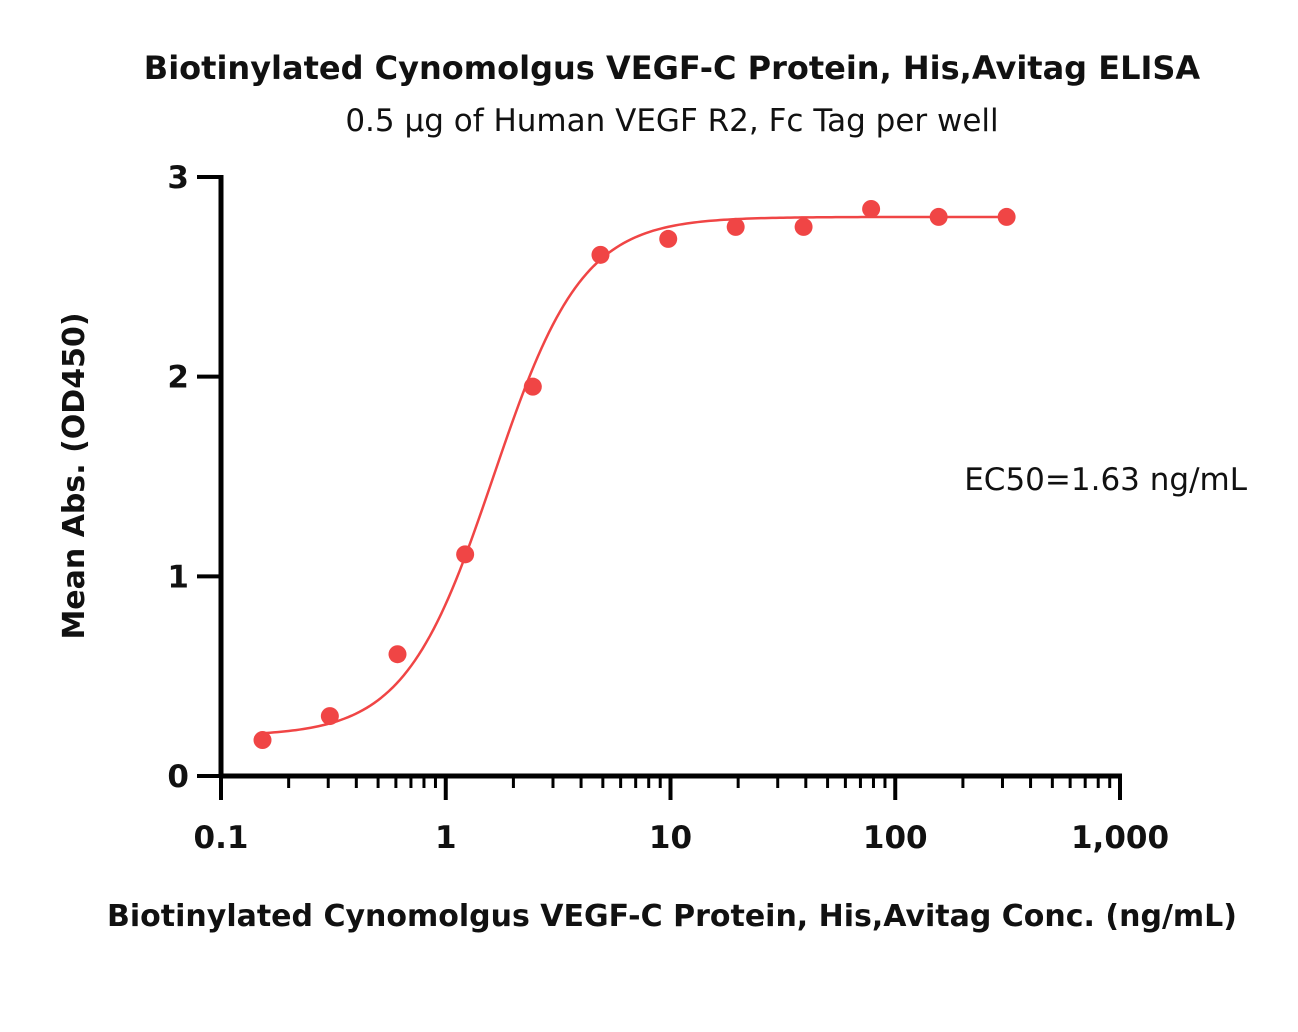  What do you see at coordinates (1105, 480) in the screenshot?
I see `ec50-annotation: EC50=1.63 ng/mL` at bounding box center [1105, 480].